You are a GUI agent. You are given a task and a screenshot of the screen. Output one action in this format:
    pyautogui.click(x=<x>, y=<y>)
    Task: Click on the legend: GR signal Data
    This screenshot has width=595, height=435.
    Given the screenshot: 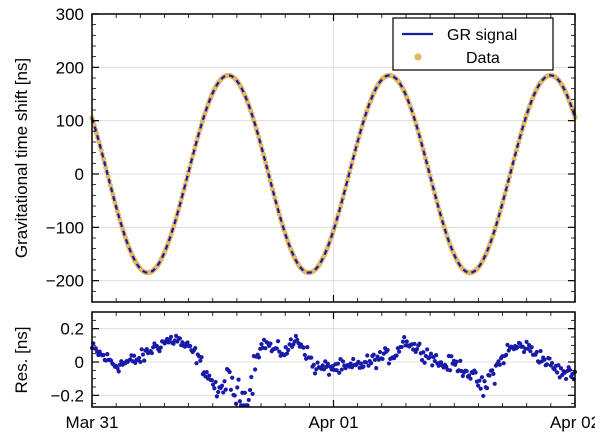 What is the action you would take?
    pyautogui.click(x=473, y=44)
    